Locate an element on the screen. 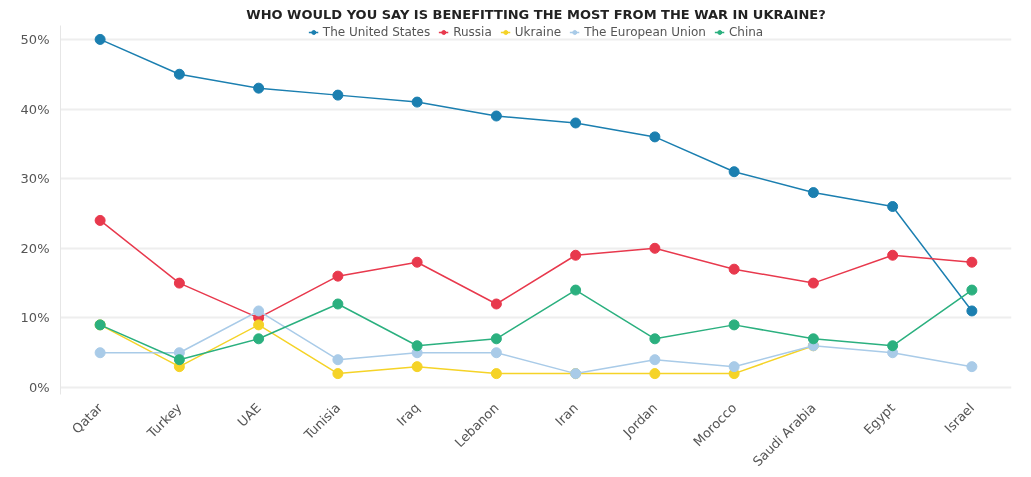 This screenshot has width=1031, height=477. legend-label: Russia is located at coordinates (472, 32).